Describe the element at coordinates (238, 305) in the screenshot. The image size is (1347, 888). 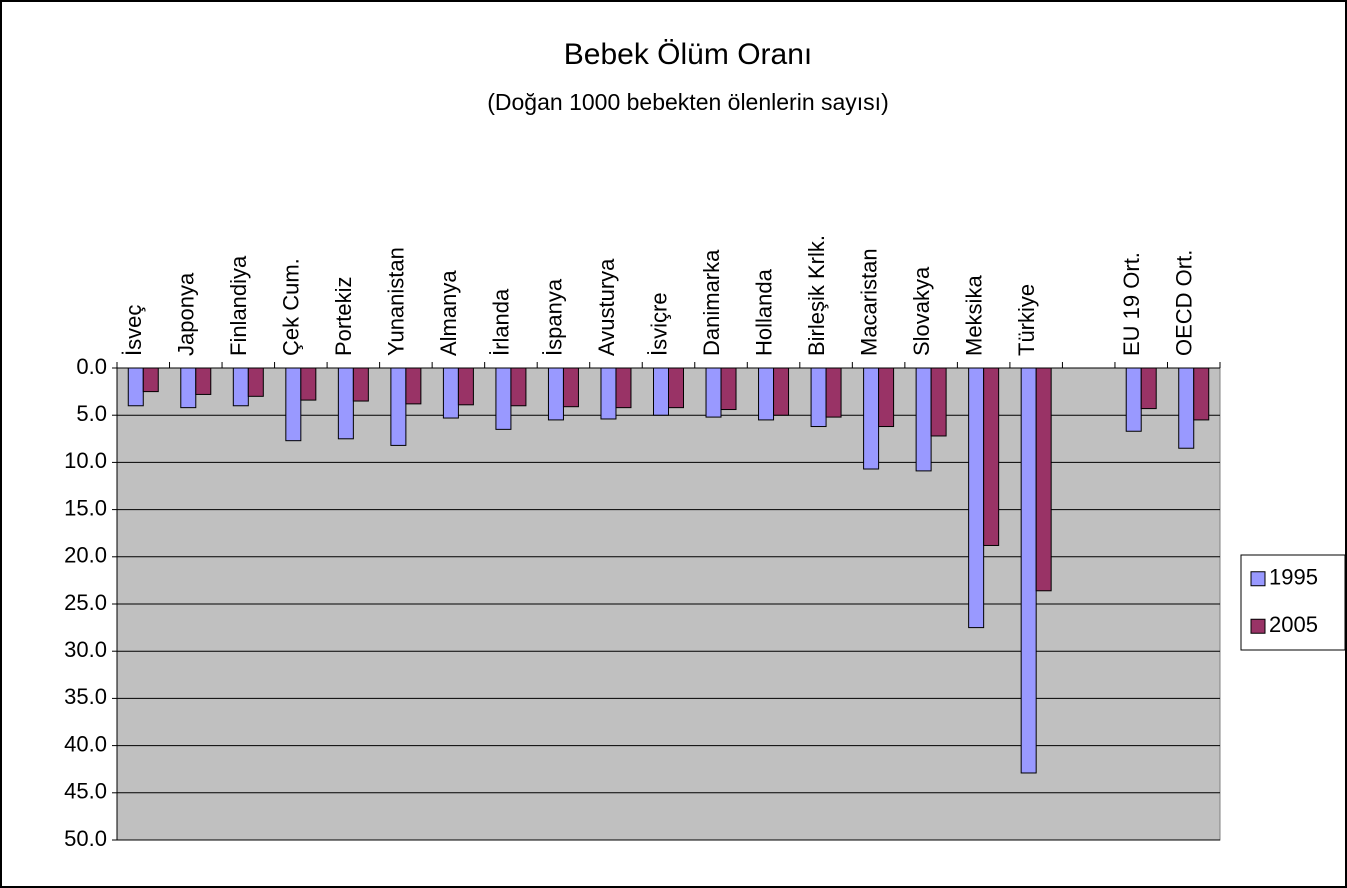
I see `x-tick-label: Finlandiya` at that location.